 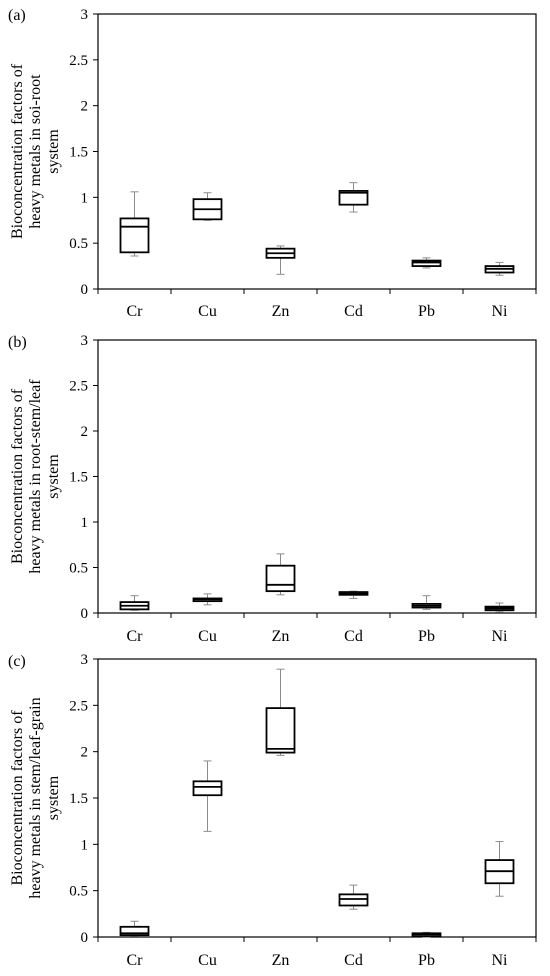 I want to click on y-axis-label: heavy metals in root-stem/leaf, so click(x=35, y=476).